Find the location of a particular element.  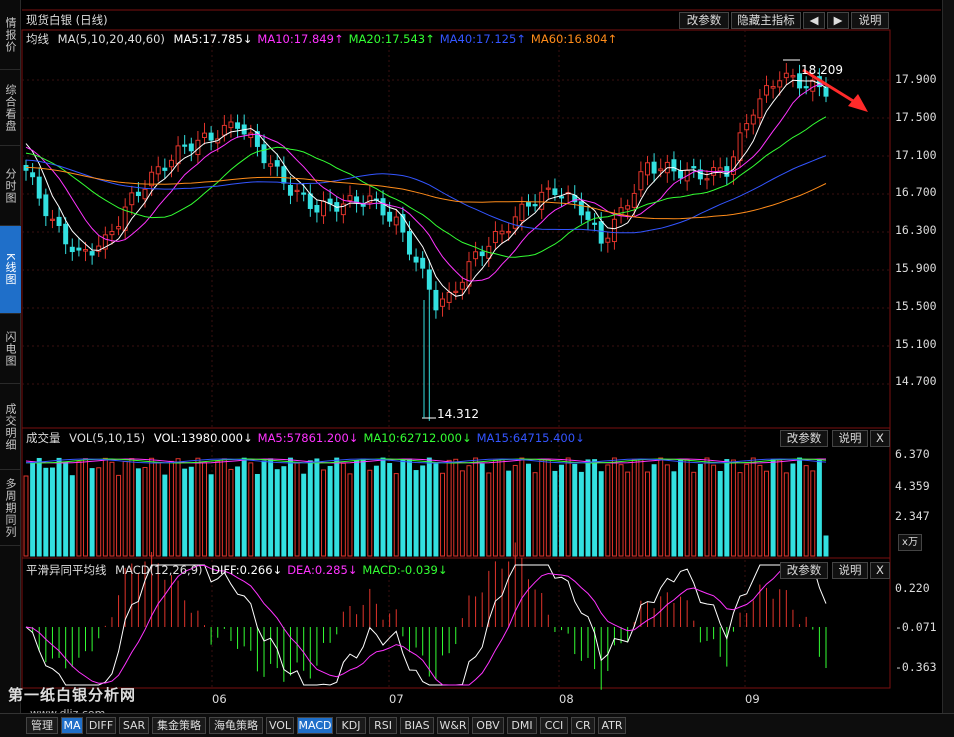

indicator-tab: OBV is located at coordinates (488, 725).